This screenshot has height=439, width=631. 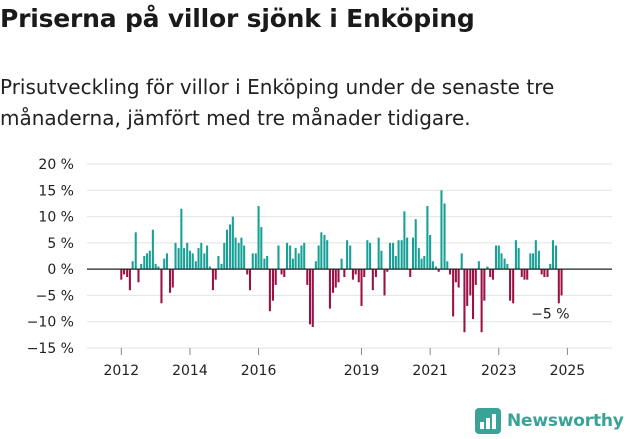 What do you see at coordinates (56, 165) in the screenshot?
I see `y-tick-label: 20 %` at bounding box center [56, 165].